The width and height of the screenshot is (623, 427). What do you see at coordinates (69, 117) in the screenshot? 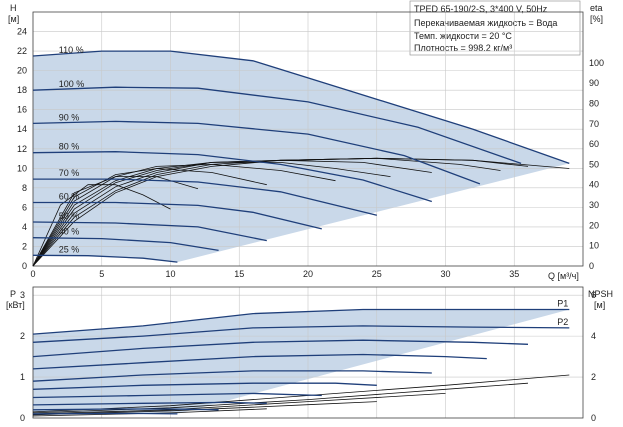
I see `head-curve-label: 90 %` at bounding box center [69, 117].